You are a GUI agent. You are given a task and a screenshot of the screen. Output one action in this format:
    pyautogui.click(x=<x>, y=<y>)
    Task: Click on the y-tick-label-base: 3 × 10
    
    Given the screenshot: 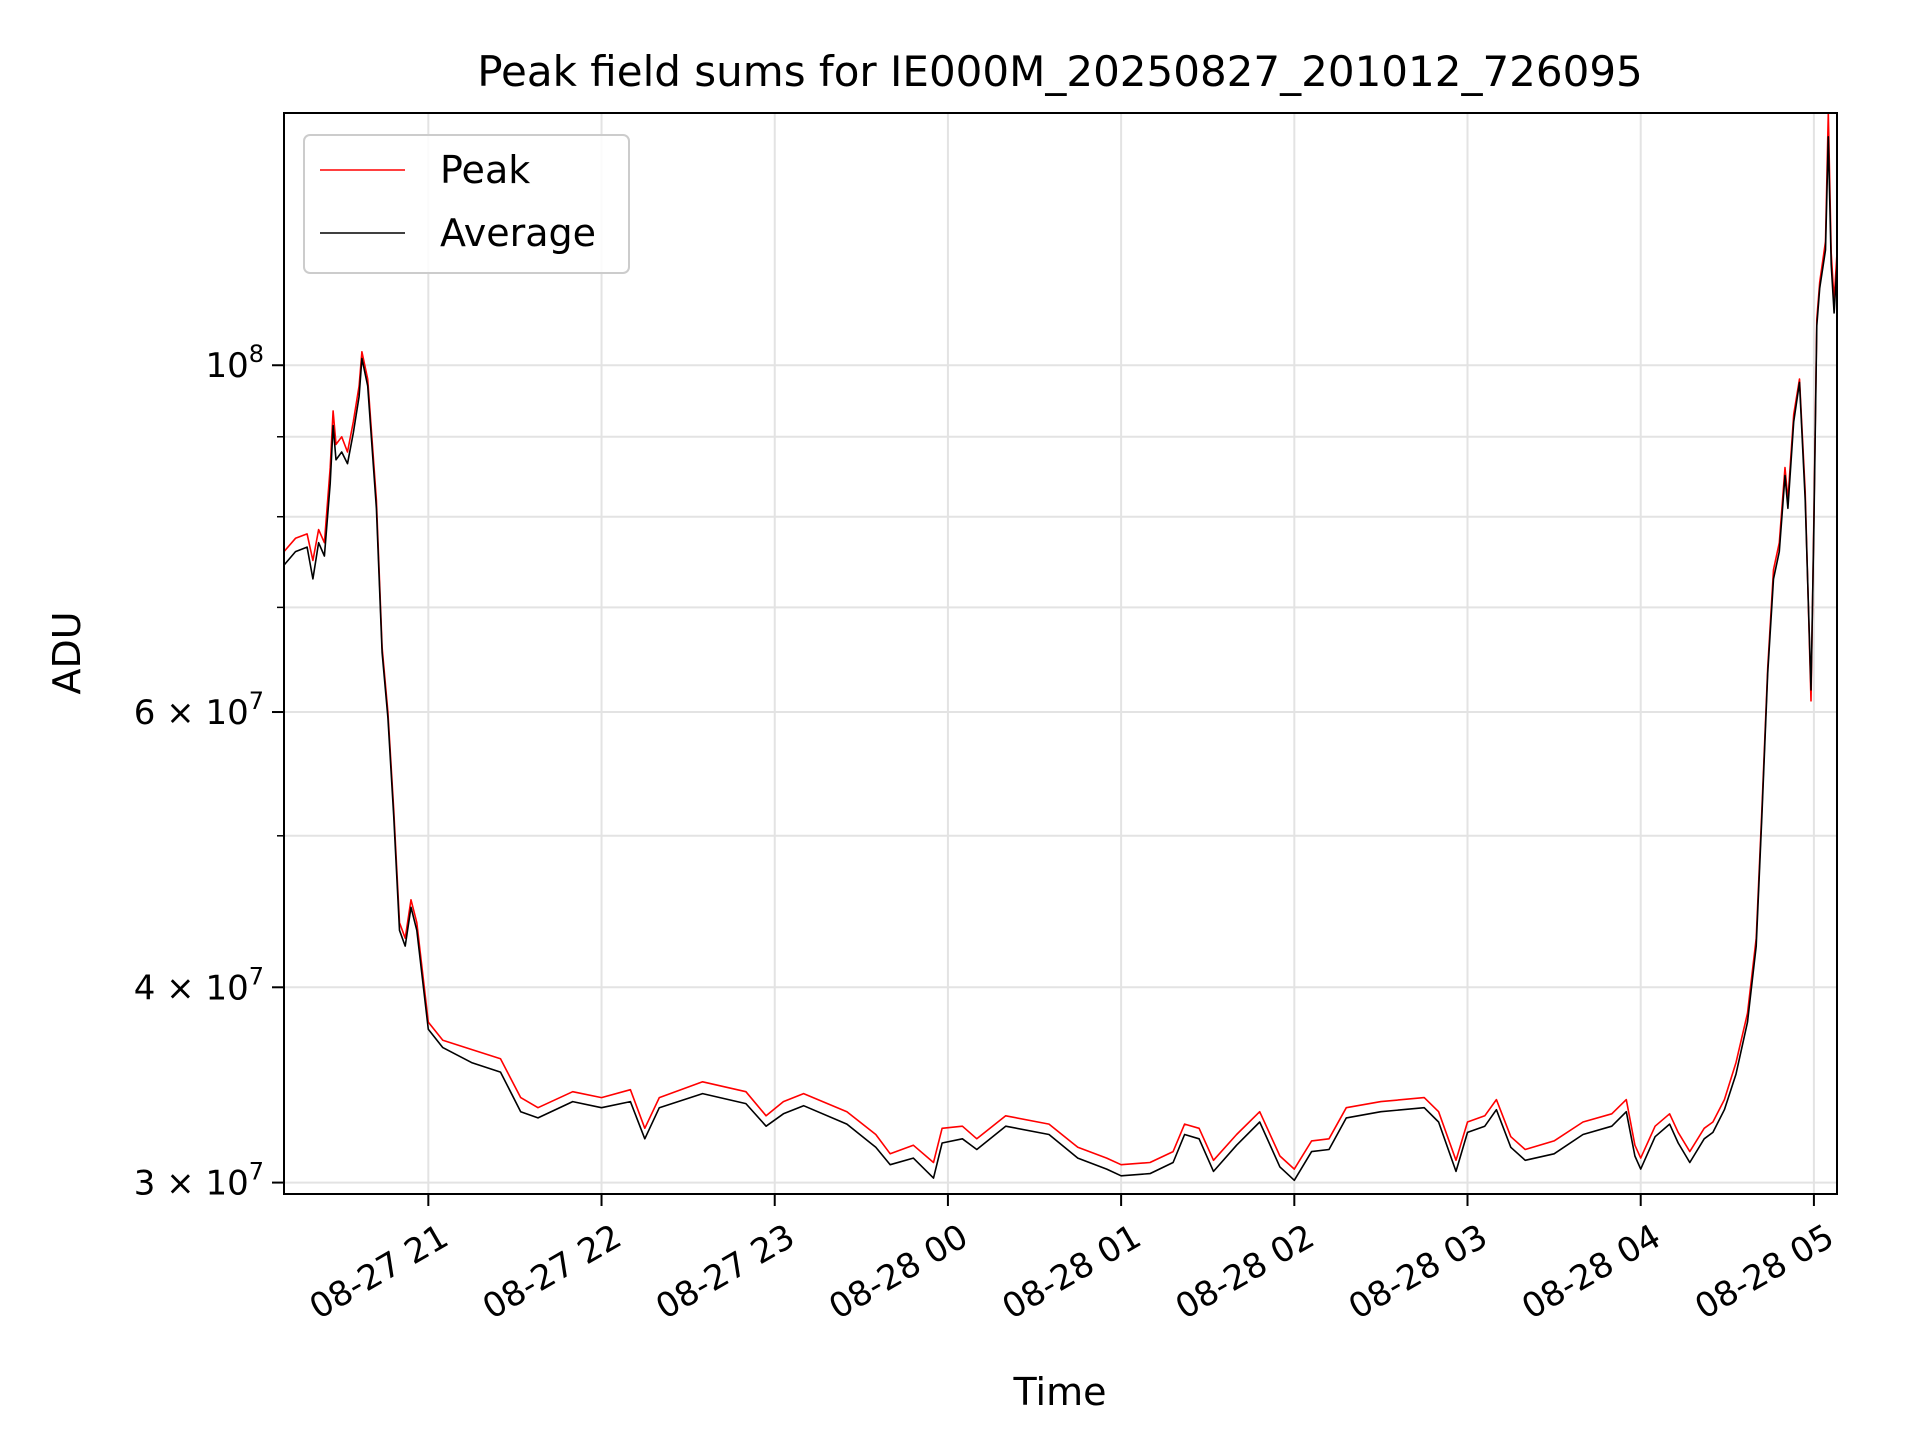 What is the action you would take?
    pyautogui.click(x=191, y=1184)
    